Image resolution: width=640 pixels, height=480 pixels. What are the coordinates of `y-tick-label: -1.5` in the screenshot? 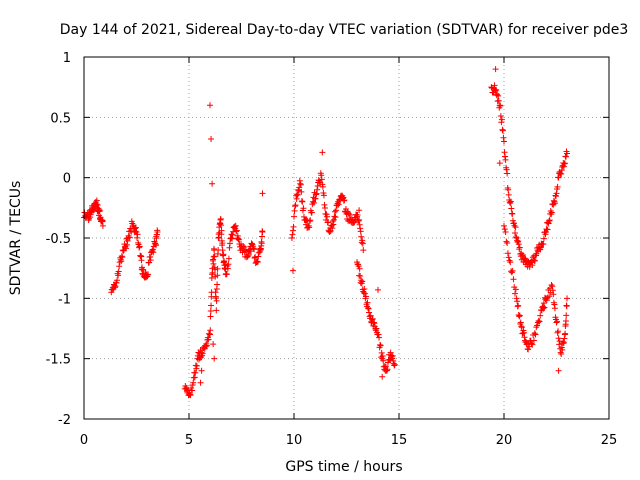 It's located at (58, 360).